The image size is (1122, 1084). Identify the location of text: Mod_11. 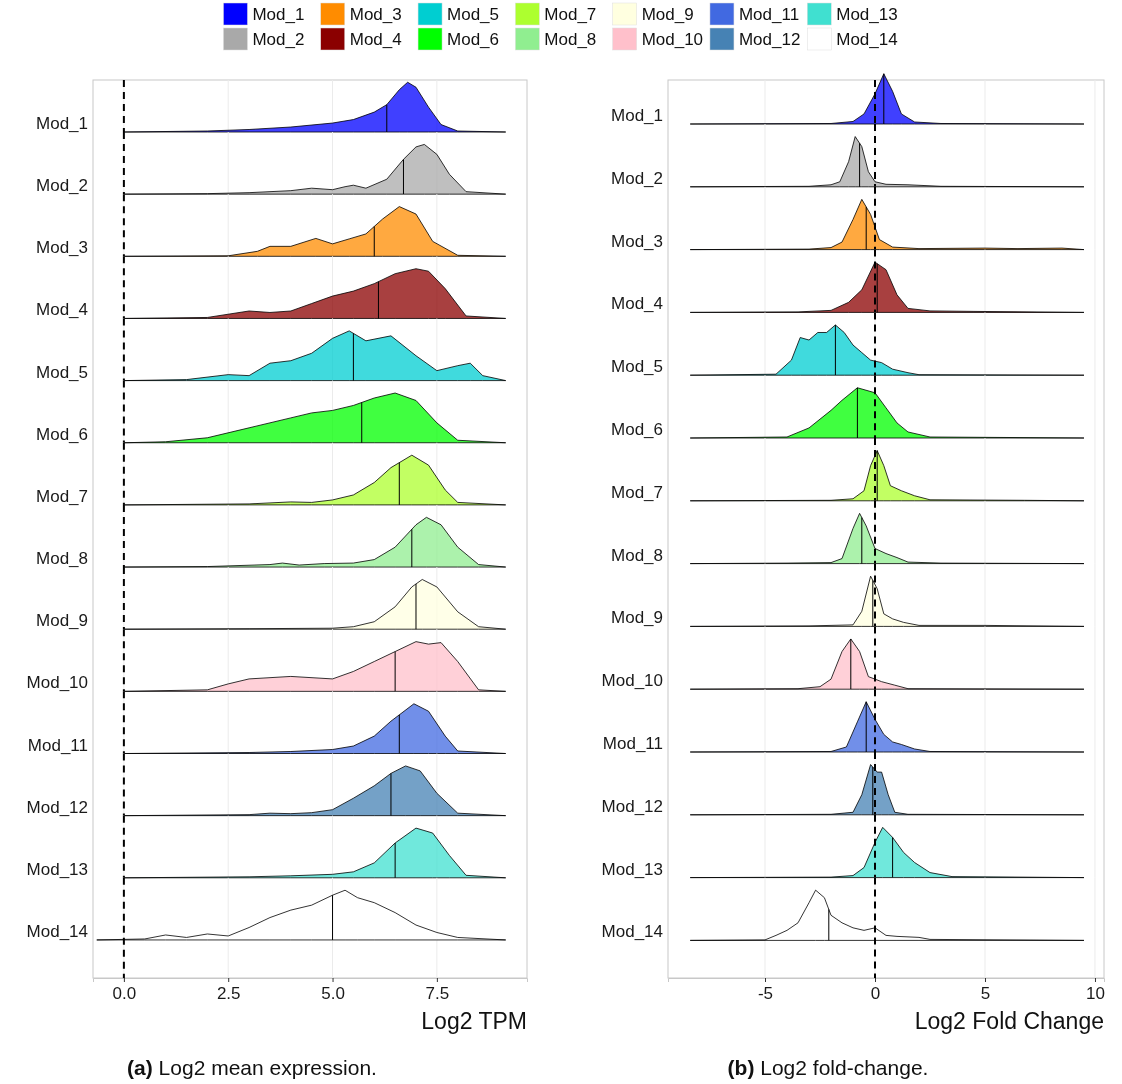
(57, 745).